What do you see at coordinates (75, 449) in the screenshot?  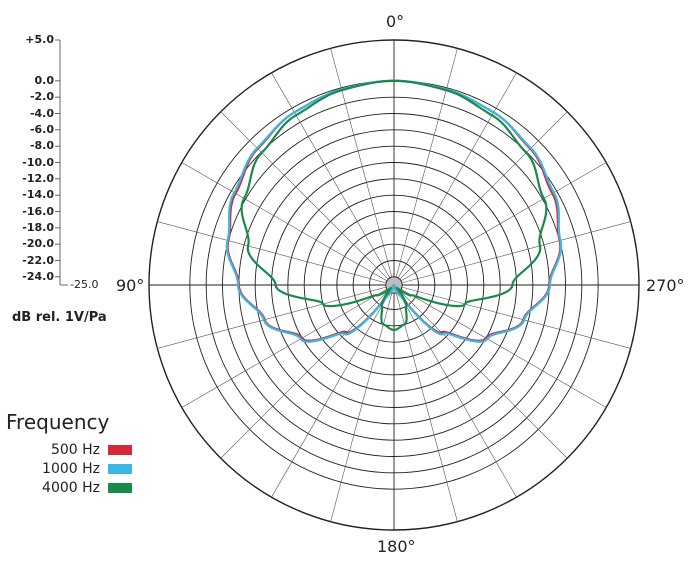 I see `legend-label: 500 Hz` at bounding box center [75, 449].